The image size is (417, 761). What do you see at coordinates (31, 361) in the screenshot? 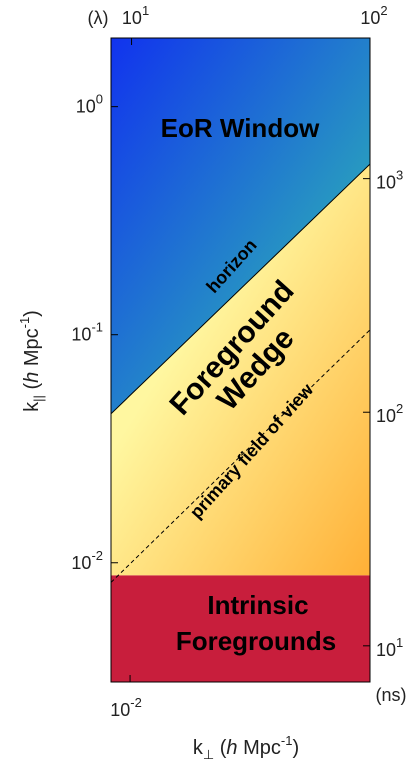
I see `y-axis-title: k|| (h Mpc-1)` at bounding box center [31, 361].